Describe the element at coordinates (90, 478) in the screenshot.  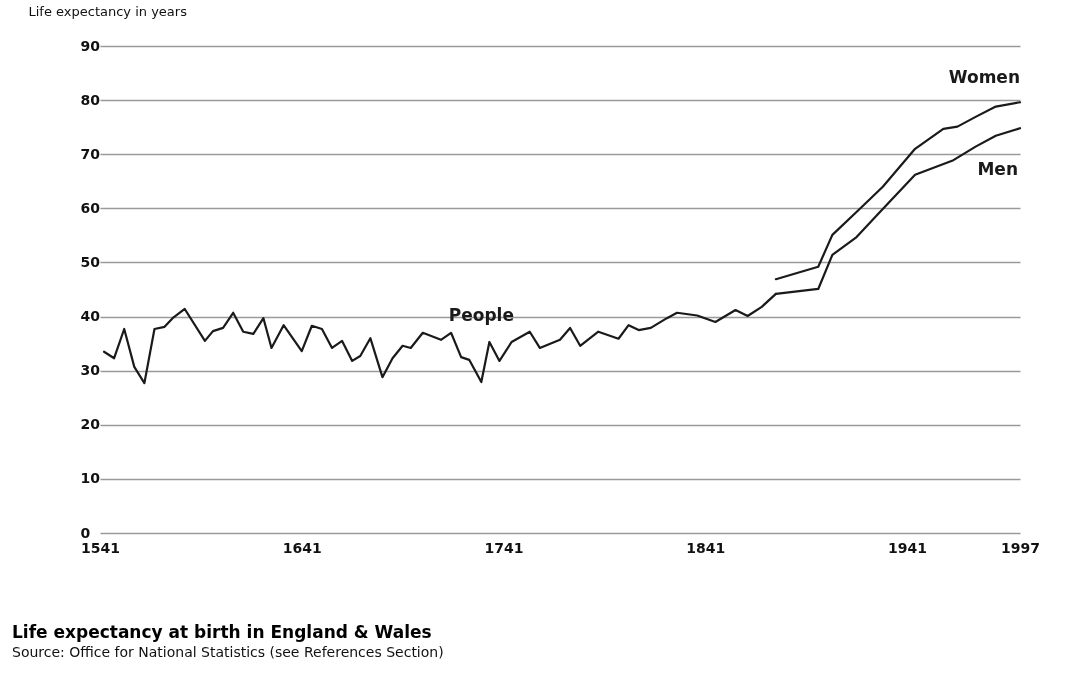
I see `y-tick-label: 10` at that location.